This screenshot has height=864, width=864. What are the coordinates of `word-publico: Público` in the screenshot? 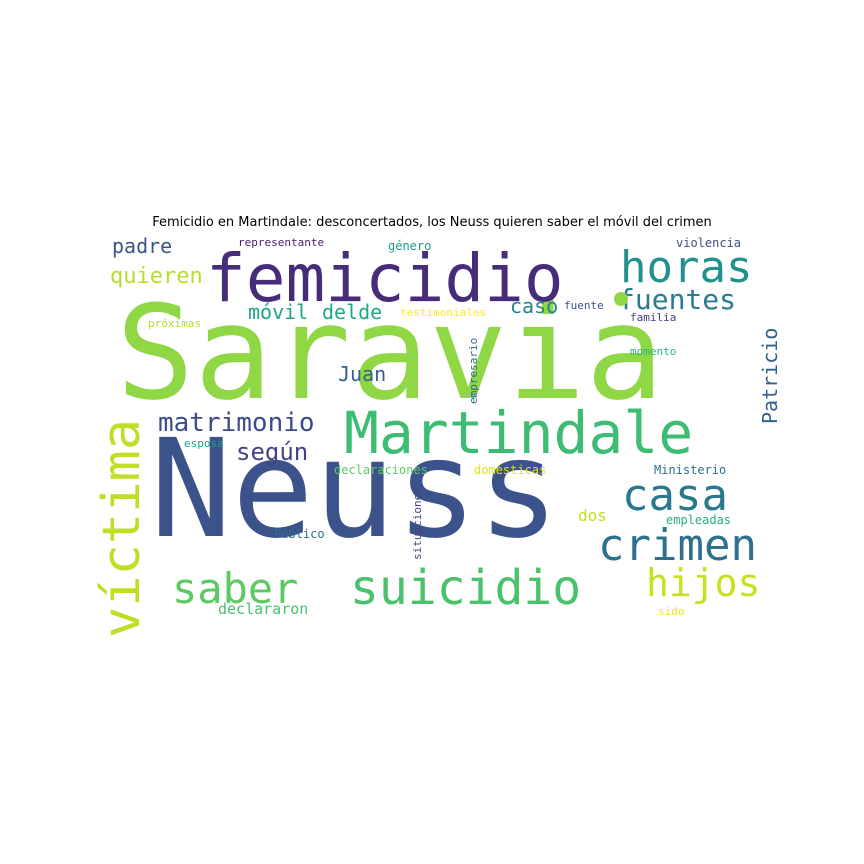 It's located at (299, 534).